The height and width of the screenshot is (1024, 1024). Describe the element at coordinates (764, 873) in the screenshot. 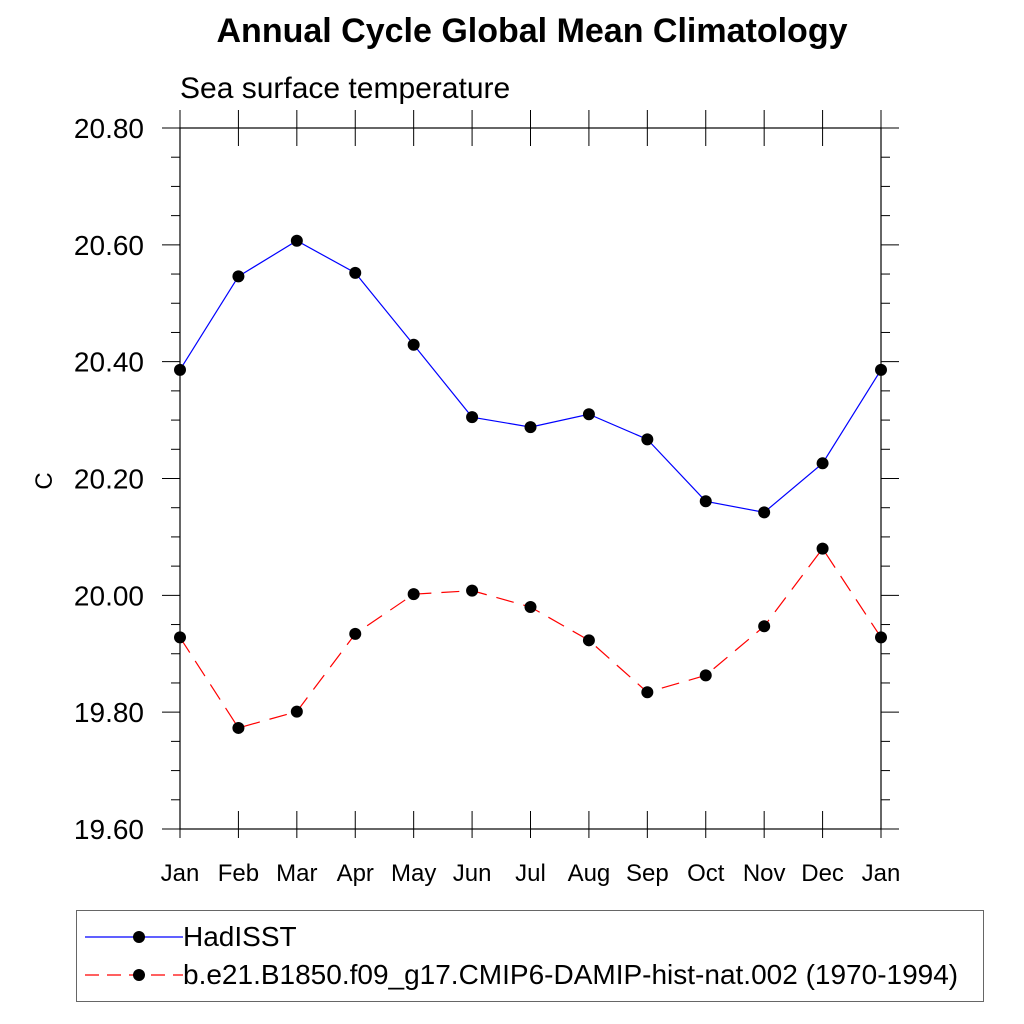

I see `x-tick-label: Nov` at that location.